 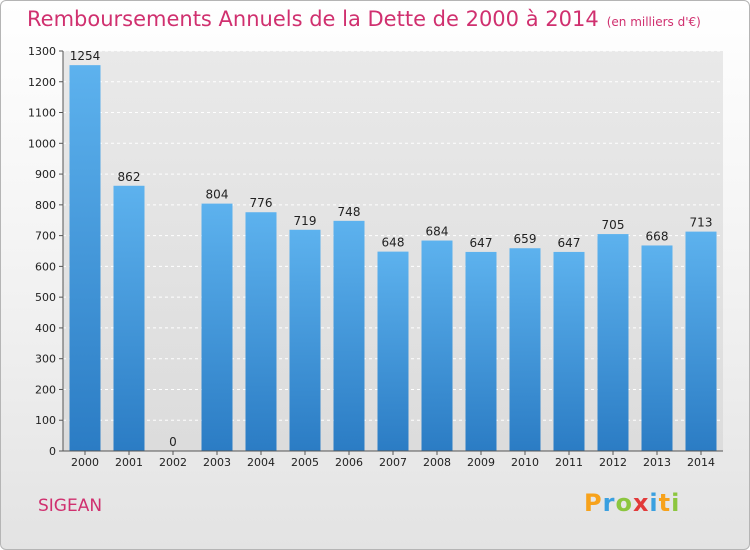 I want to click on logo-letter: r, so click(x=609, y=503).